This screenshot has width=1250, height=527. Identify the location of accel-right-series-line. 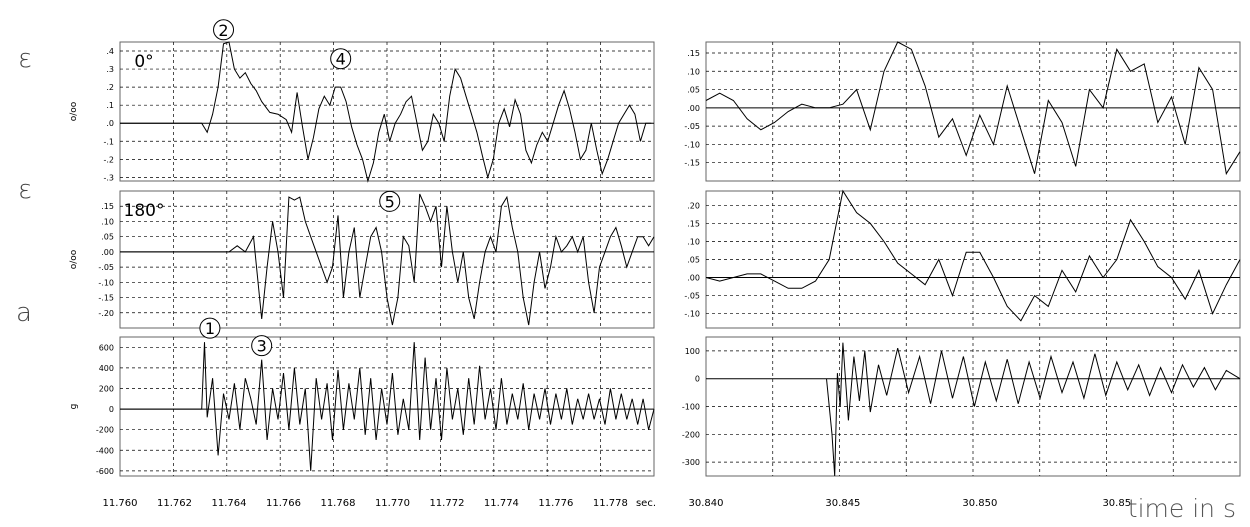
(1033, 409).